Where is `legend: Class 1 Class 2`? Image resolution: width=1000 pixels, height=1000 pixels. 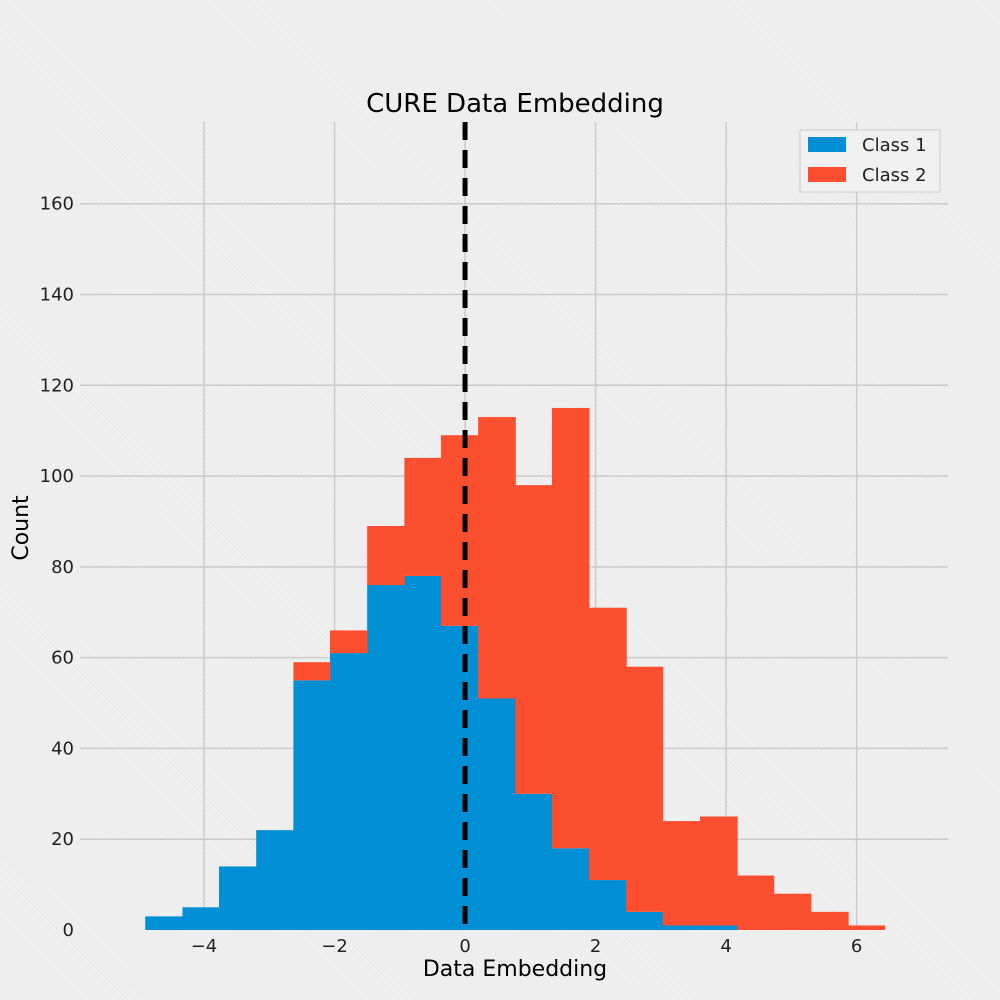
legend: Class 1 Class 2 is located at coordinates (870, 161).